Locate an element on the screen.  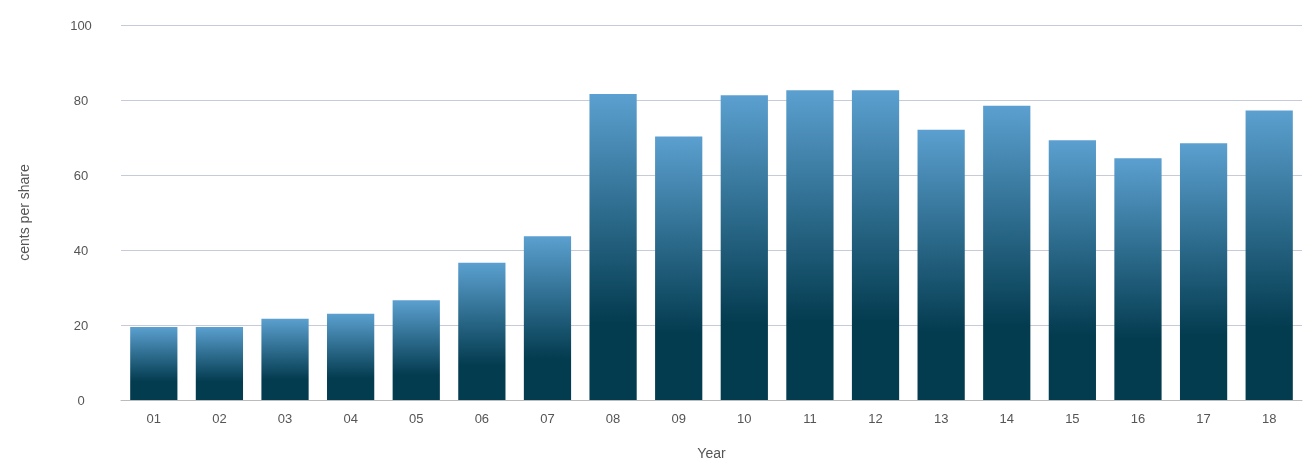
x-tick-label: 10 is located at coordinates (744, 418).